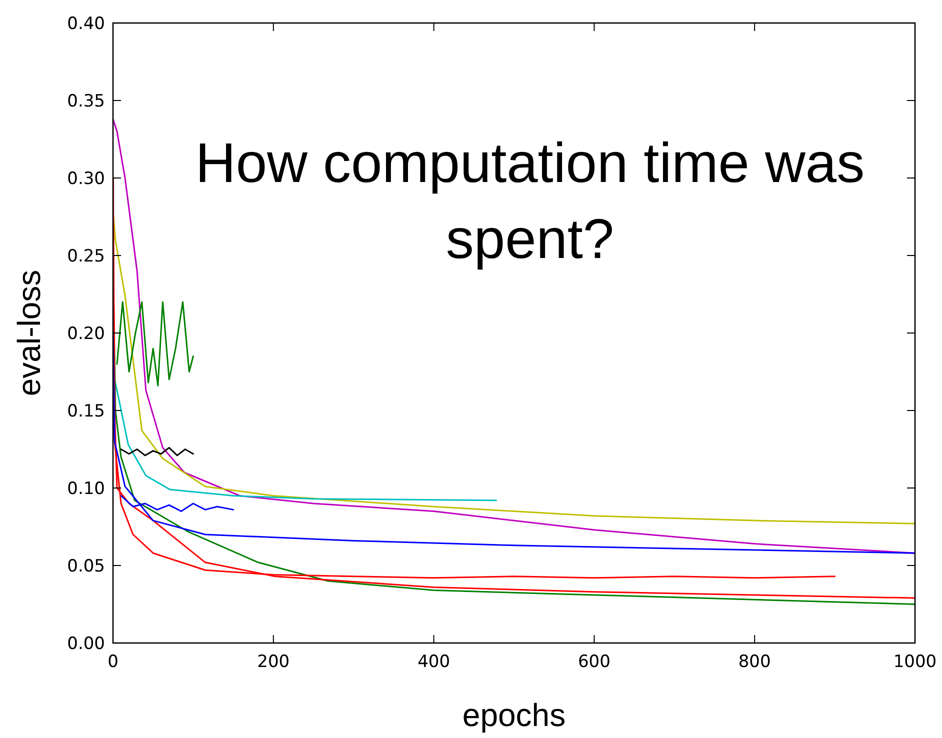 The width and height of the screenshot is (942, 738). I want to click on y-tick-label: 0.15, so click(86, 411).